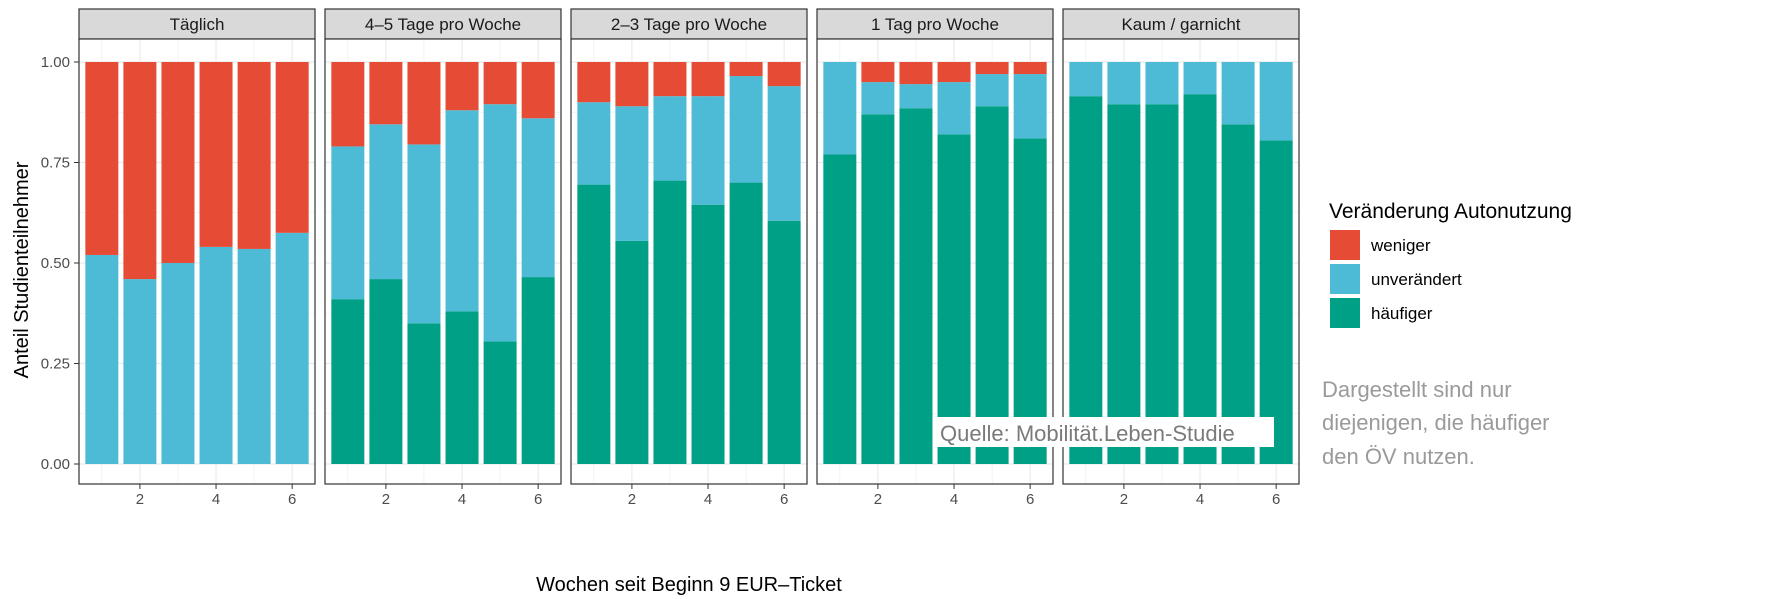 The image size is (1768, 599). I want to click on facet-strip-label: 4–5 Tage pro Woche, so click(443, 24).